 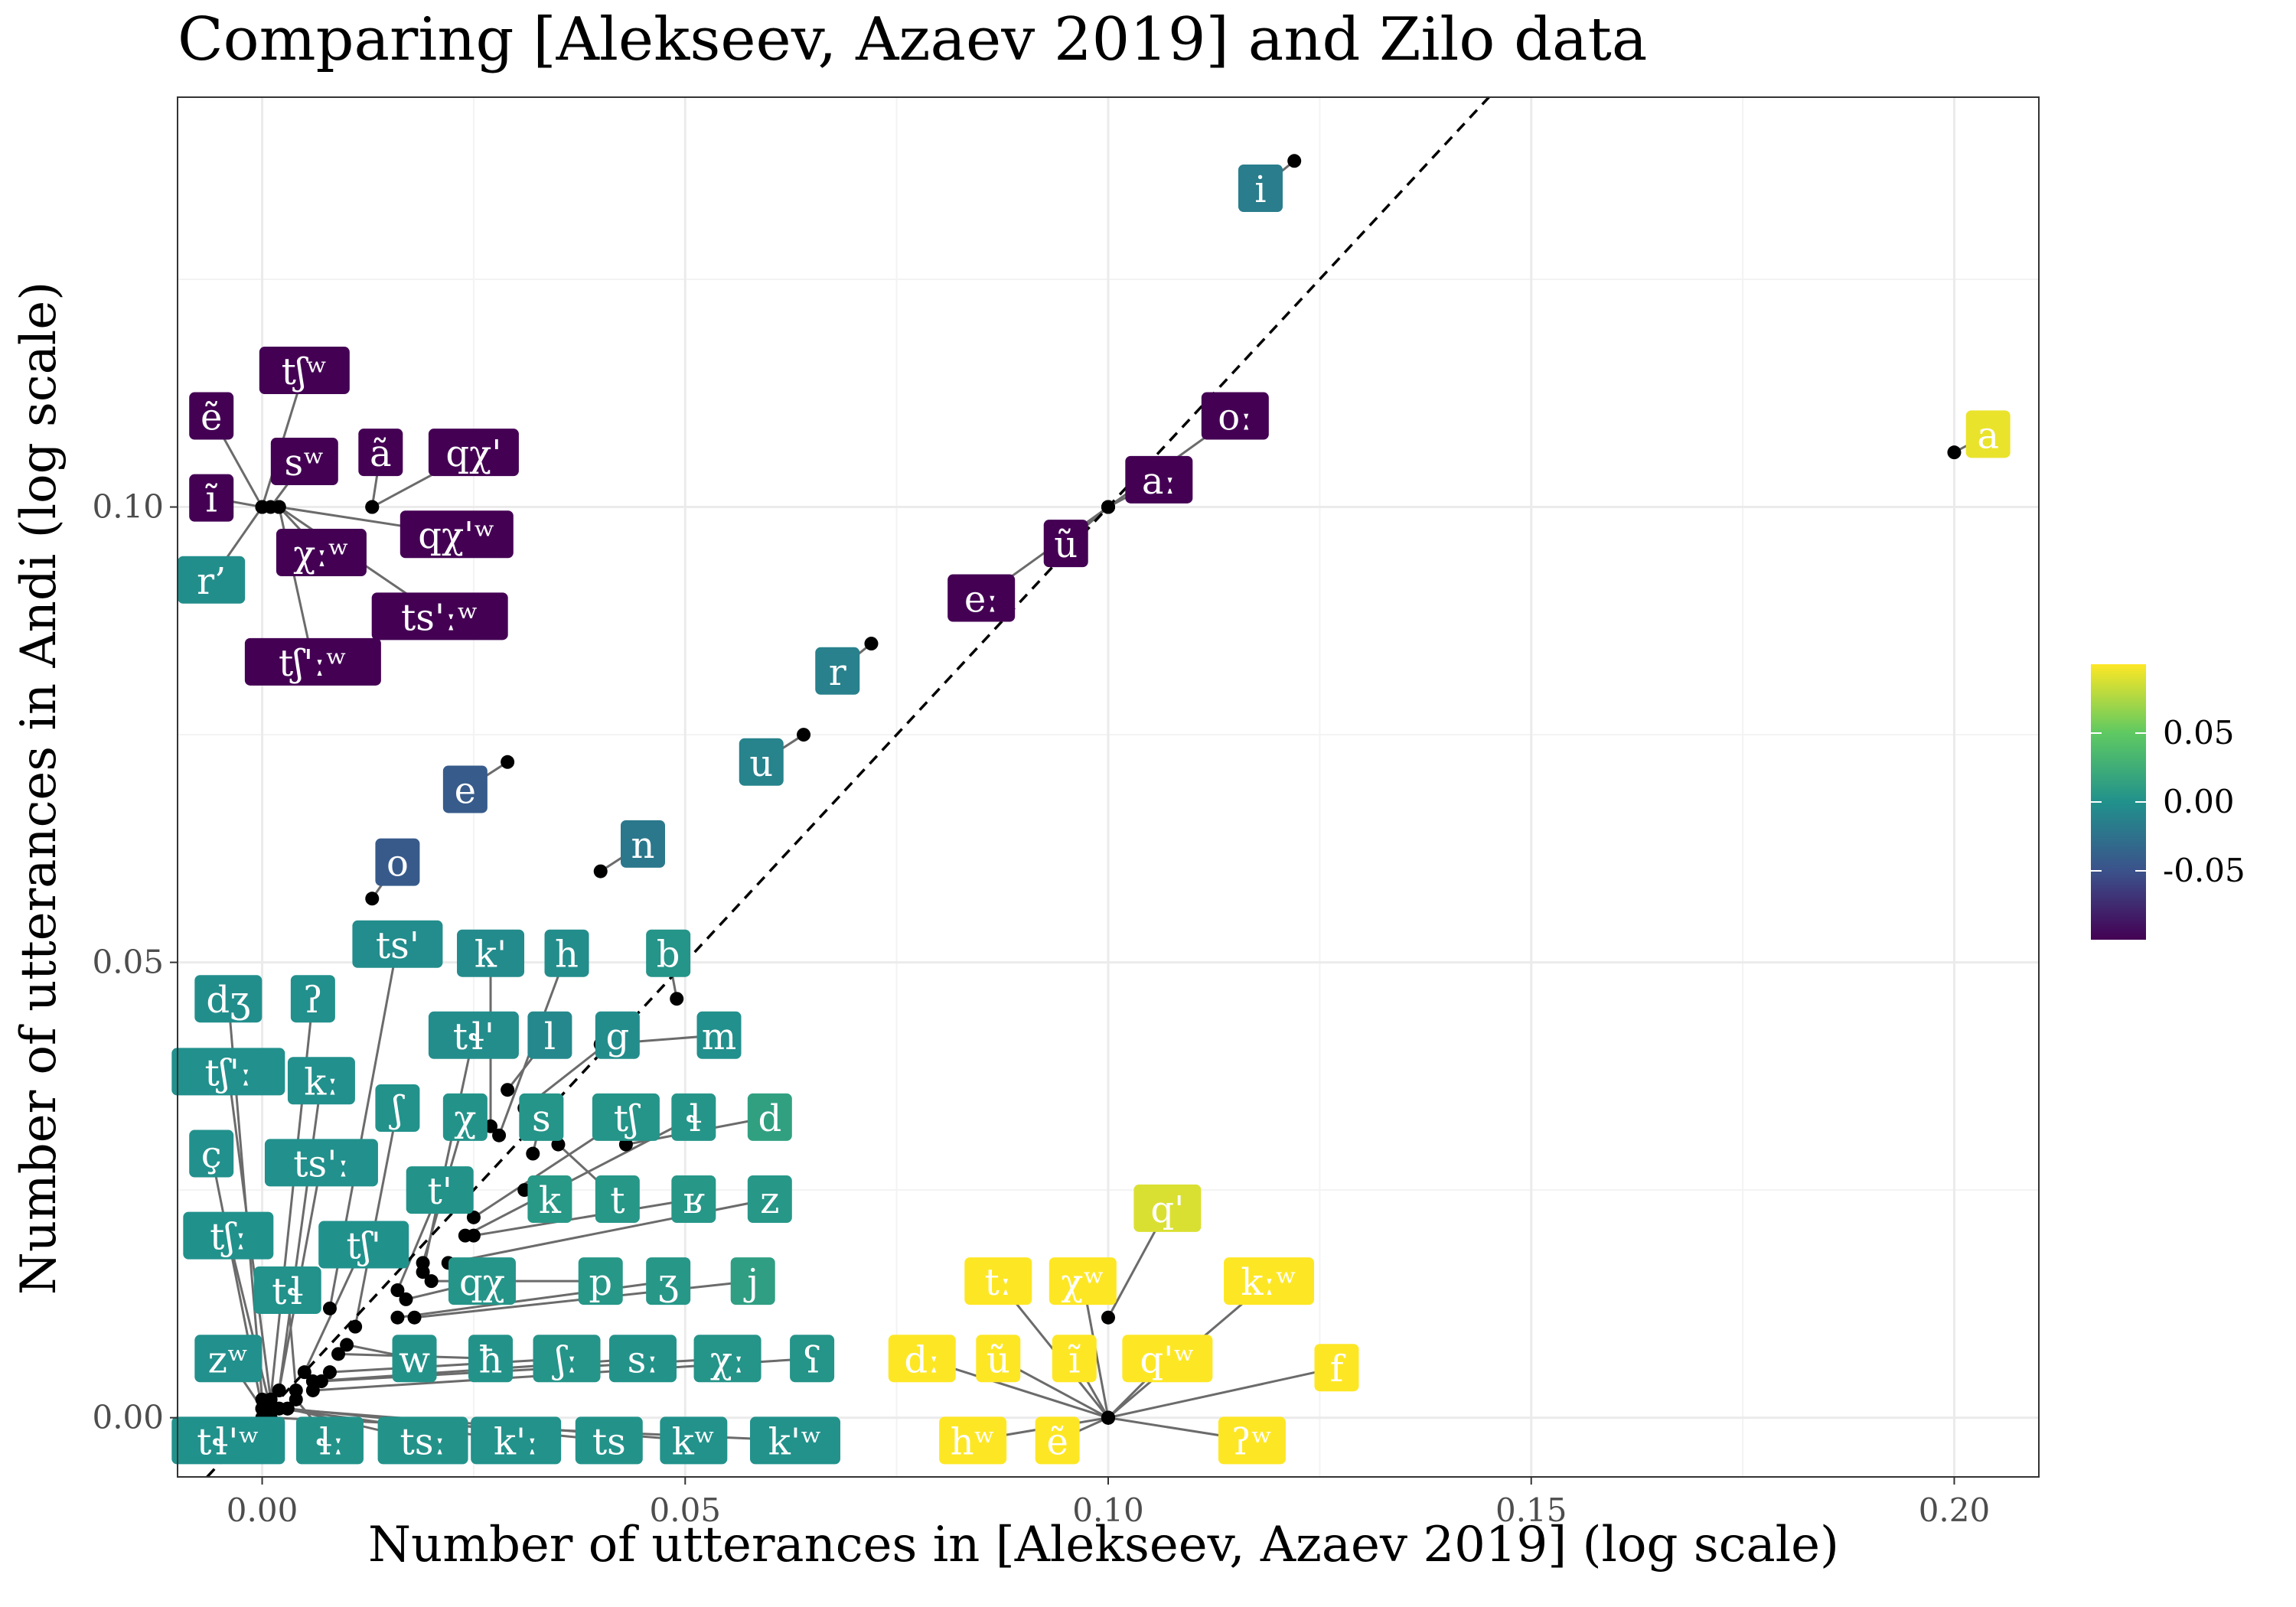 I want to click on label-text: w, so click(x=414, y=1359).